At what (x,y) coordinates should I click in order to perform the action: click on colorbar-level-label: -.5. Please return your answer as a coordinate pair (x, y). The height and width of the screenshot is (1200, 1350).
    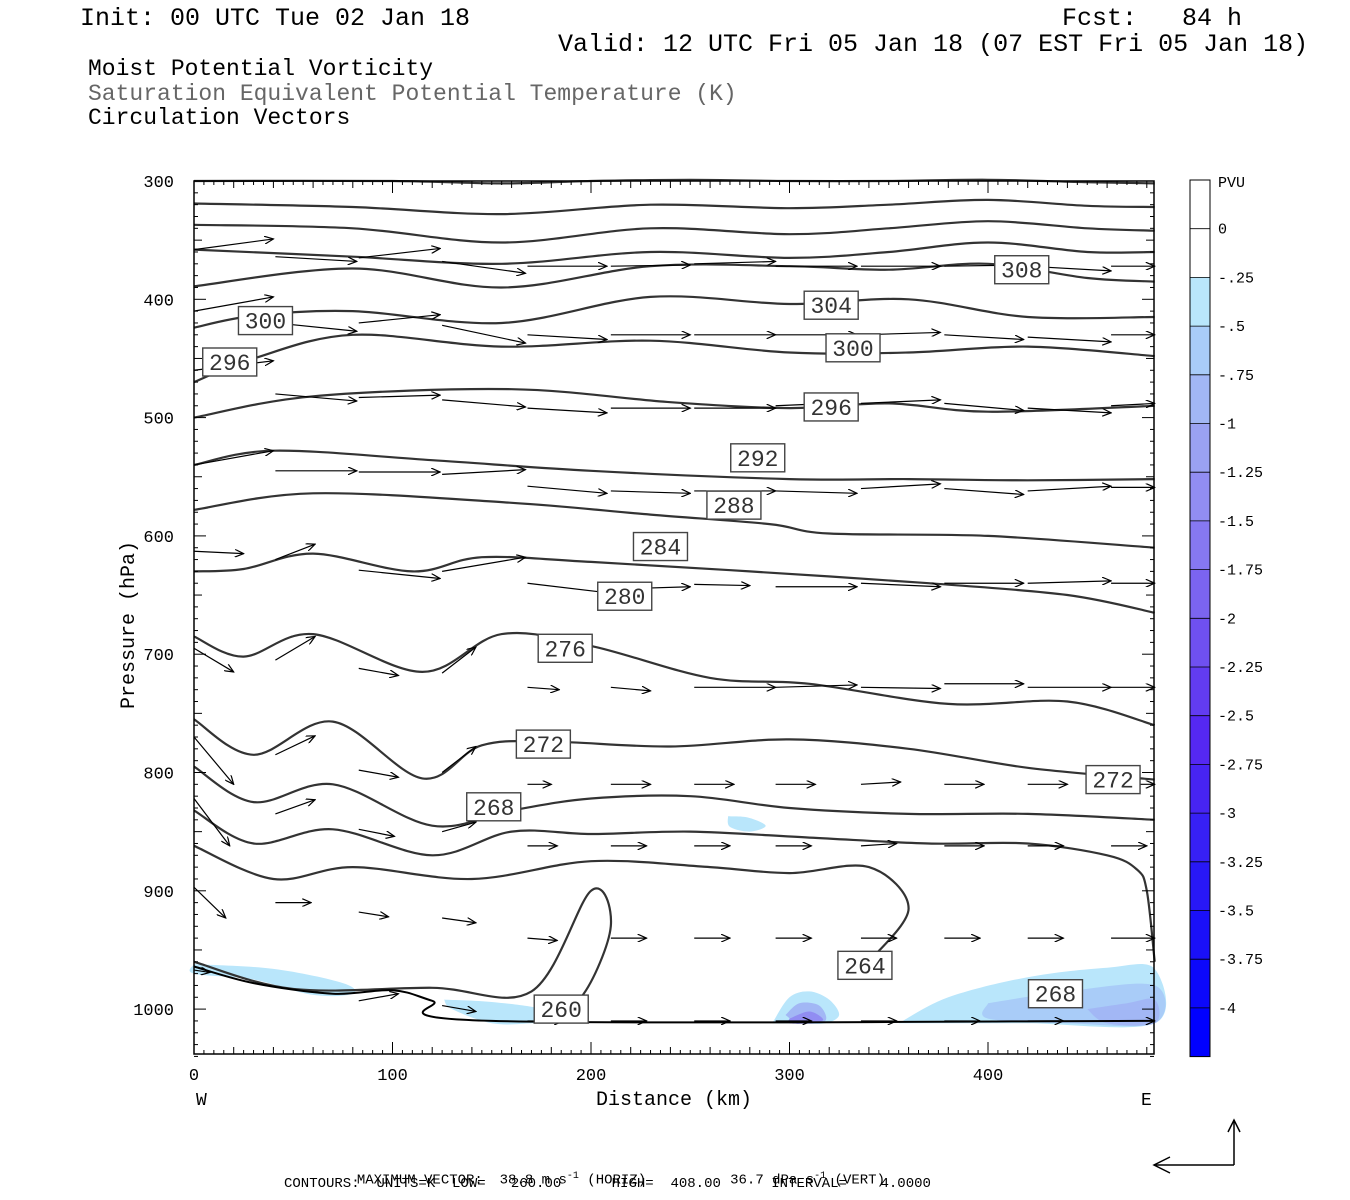
    Looking at the image, I should click on (1231, 327).